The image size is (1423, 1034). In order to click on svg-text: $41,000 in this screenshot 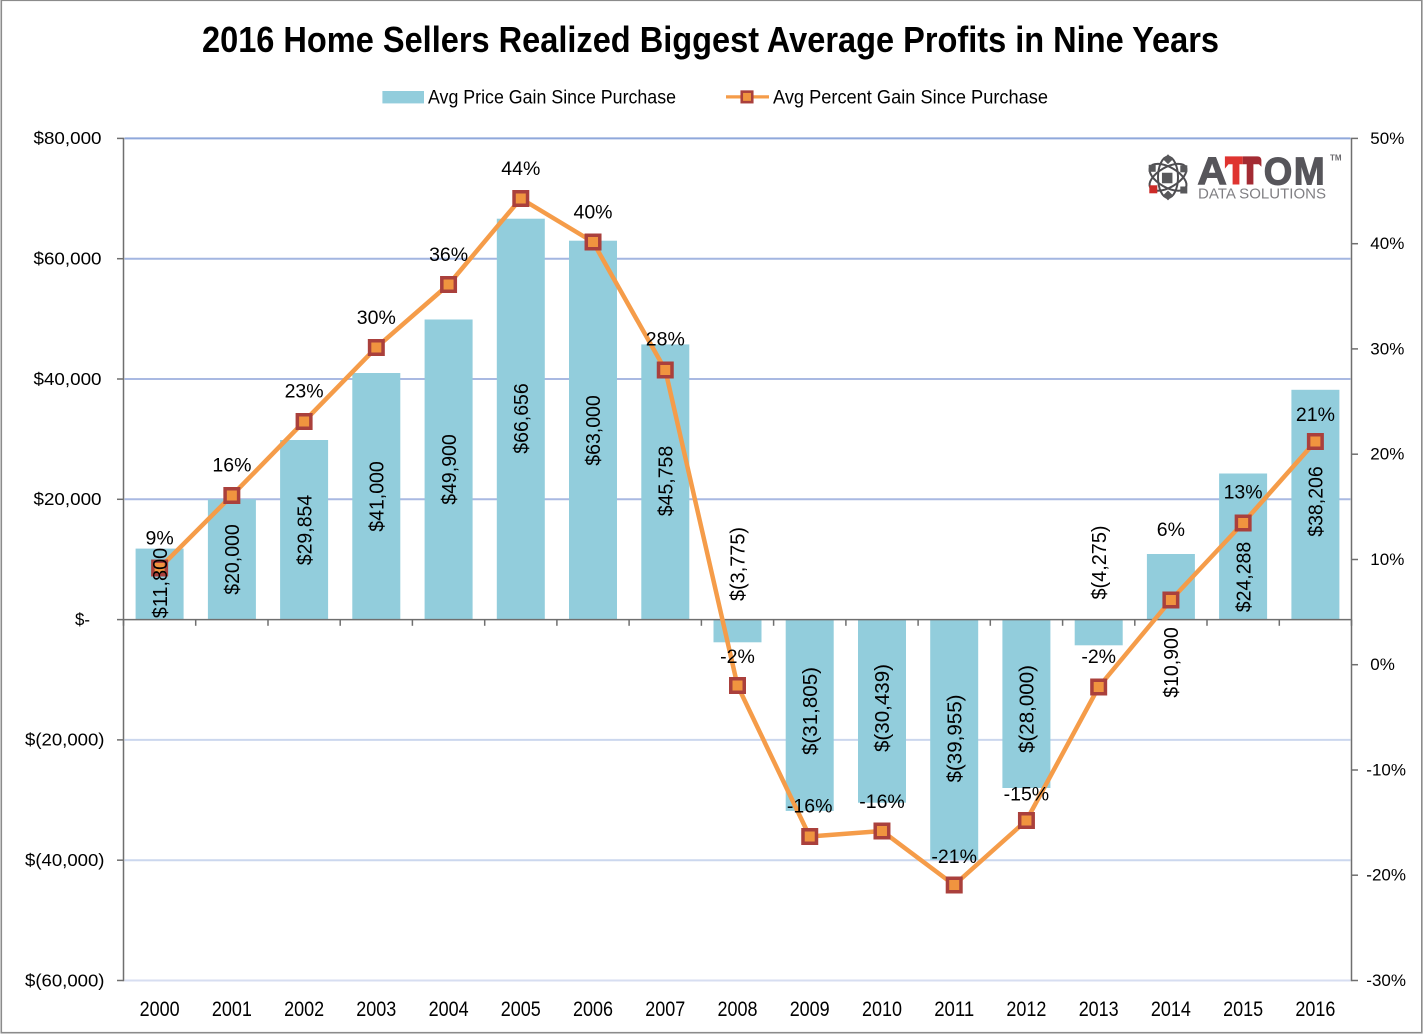, I will do `click(378, 496)`.